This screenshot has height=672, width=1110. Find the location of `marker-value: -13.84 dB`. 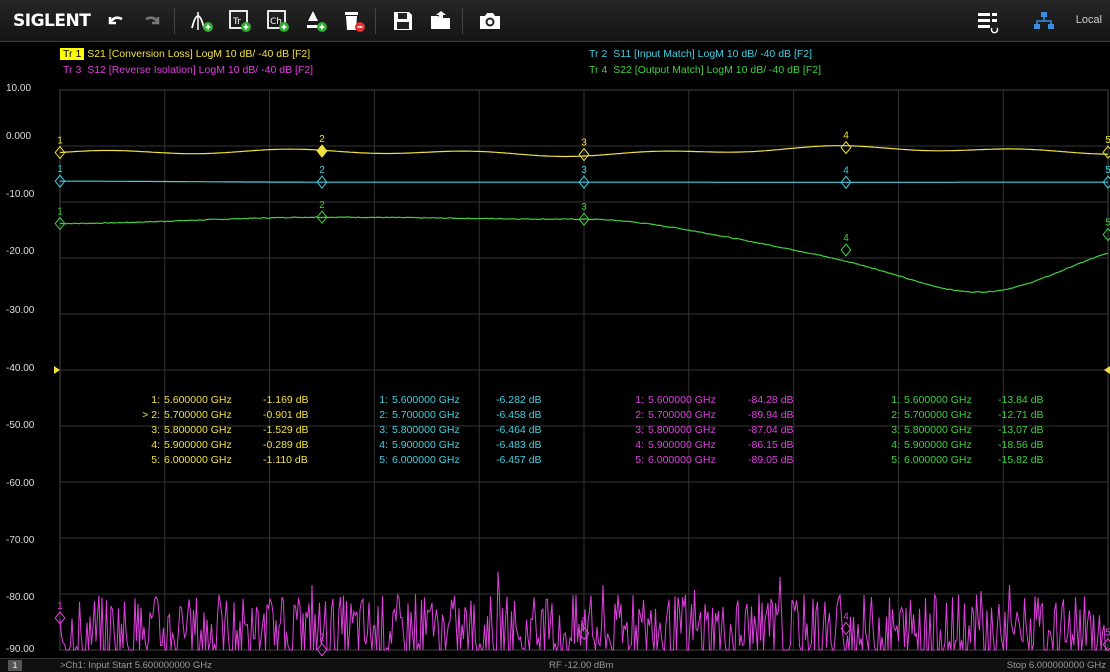

marker-value: -13.84 dB is located at coordinates (1021, 400).